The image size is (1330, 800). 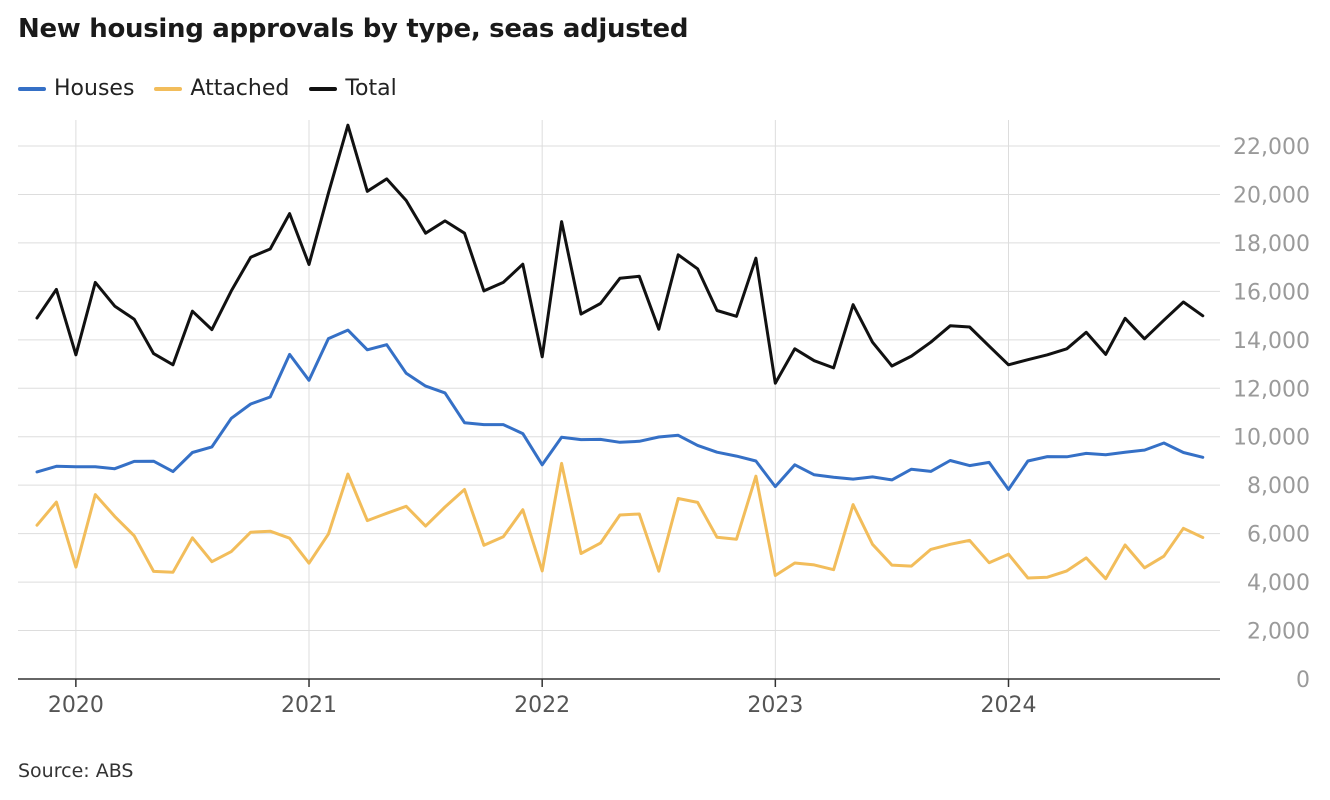 What do you see at coordinates (323, 88) in the screenshot?
I see `legend-swatch-total` at bounding box center [323, 88].